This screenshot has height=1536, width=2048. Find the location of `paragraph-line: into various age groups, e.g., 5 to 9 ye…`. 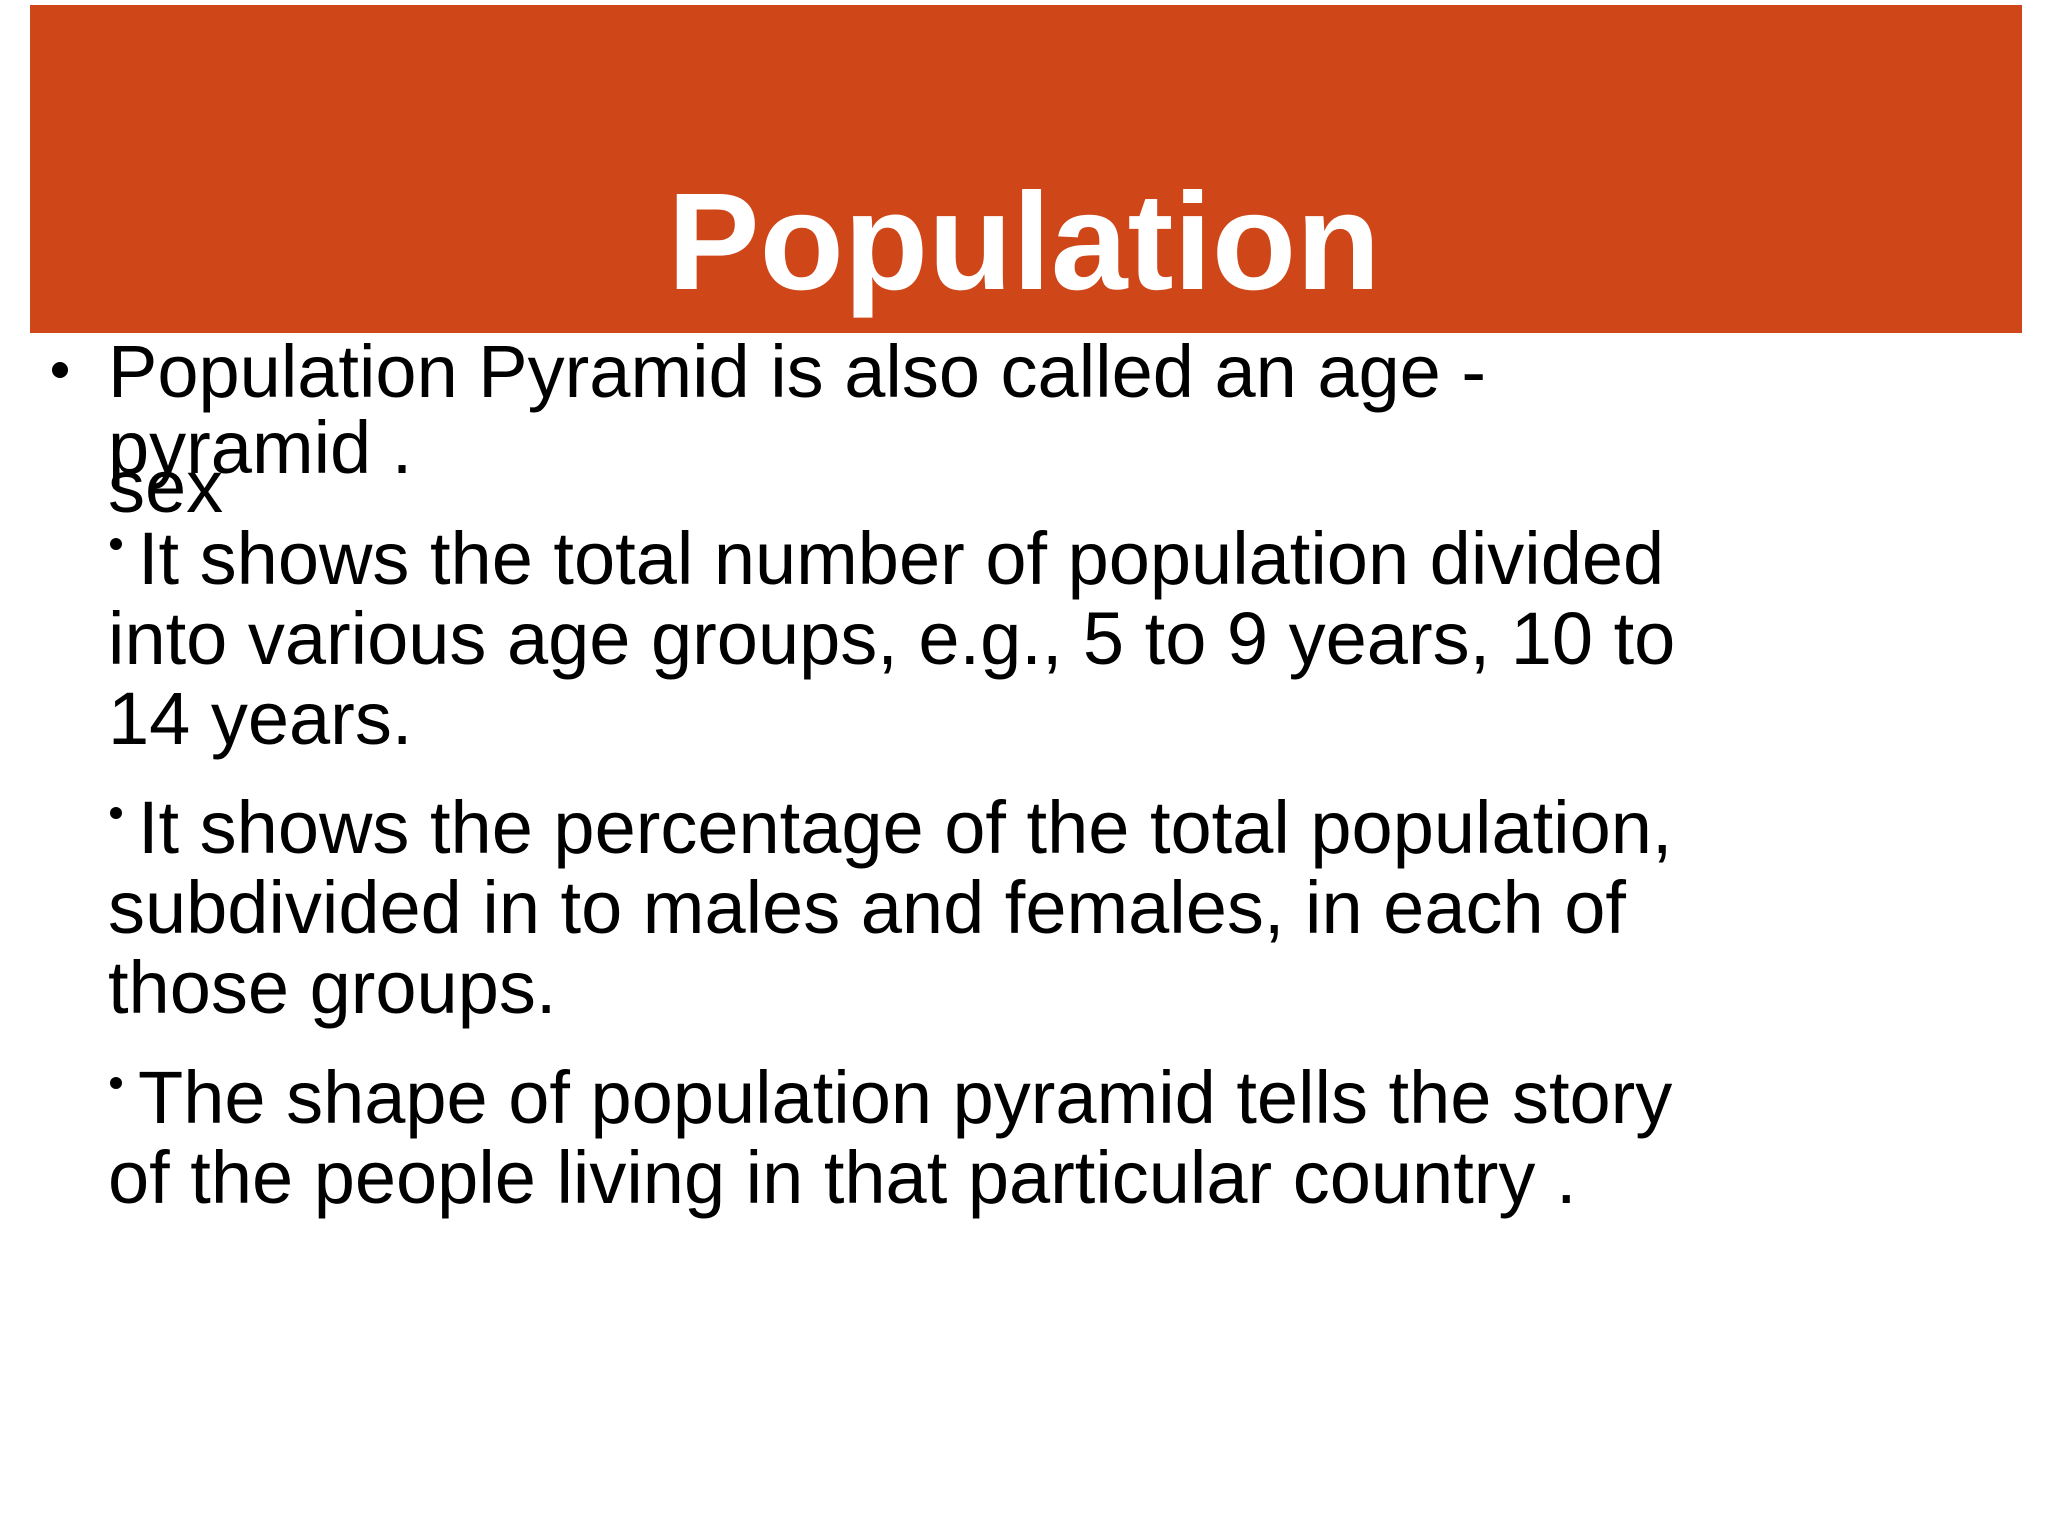

paragraph-line: into various age groups, e.g., 5 to 9 ye… is located at coordinates (891, 638).